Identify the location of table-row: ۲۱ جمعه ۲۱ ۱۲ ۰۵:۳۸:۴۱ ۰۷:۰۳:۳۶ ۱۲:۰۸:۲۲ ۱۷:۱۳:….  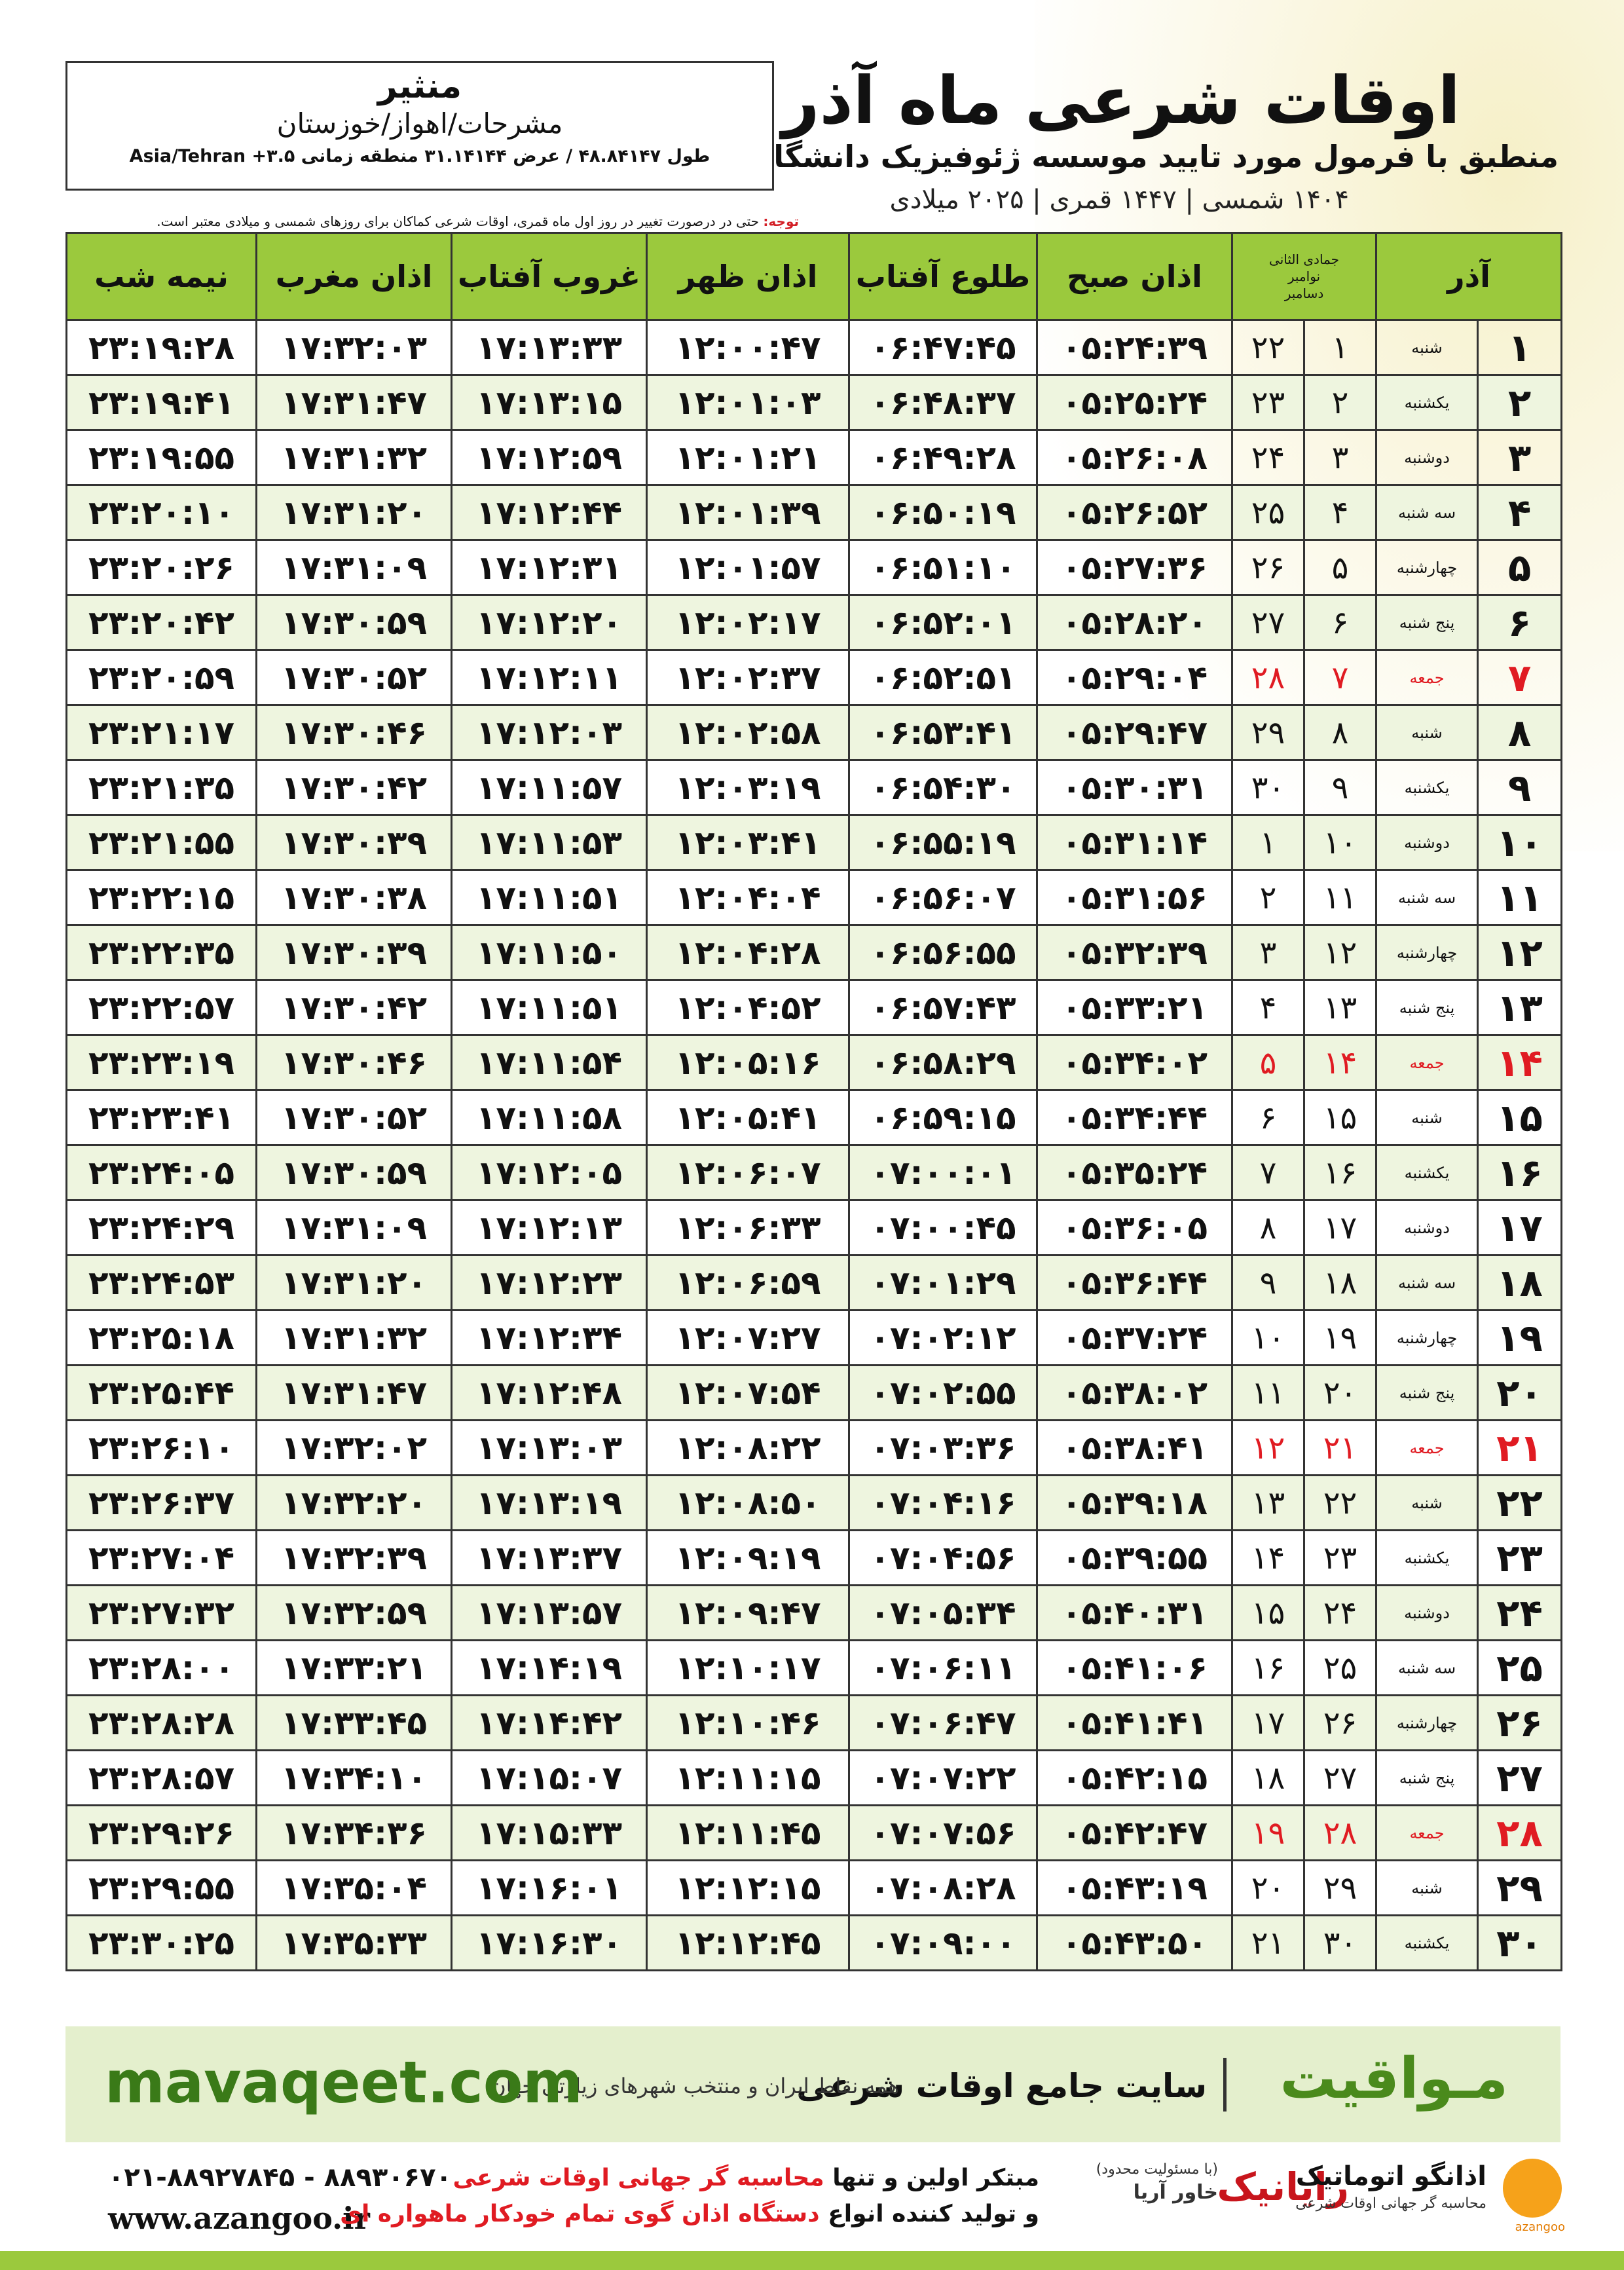
(814, 1447).